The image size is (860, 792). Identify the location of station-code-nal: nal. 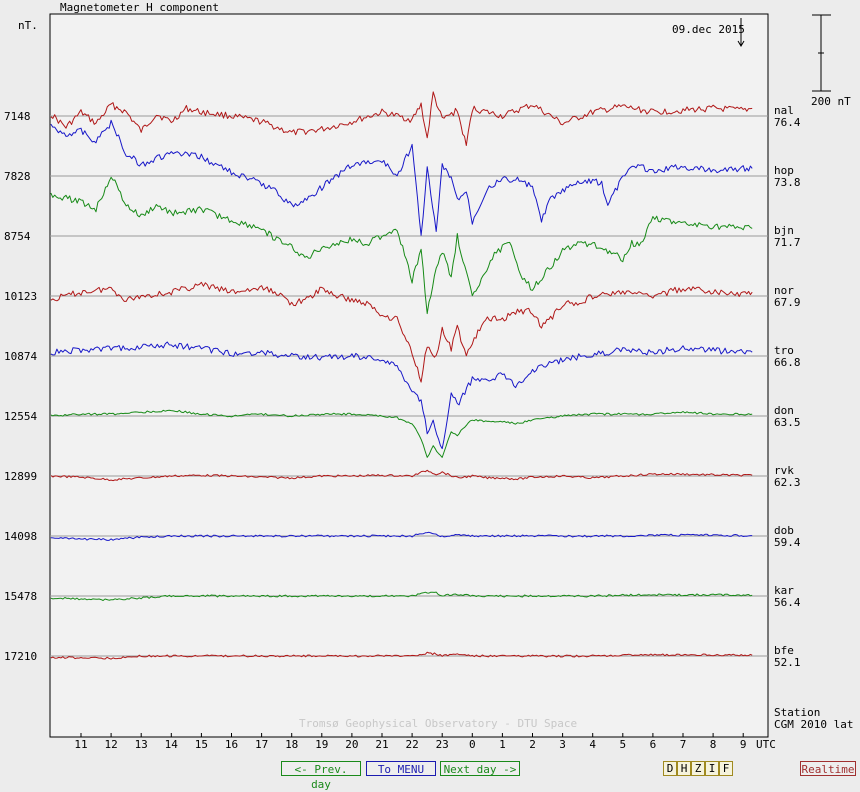
(784, 110).